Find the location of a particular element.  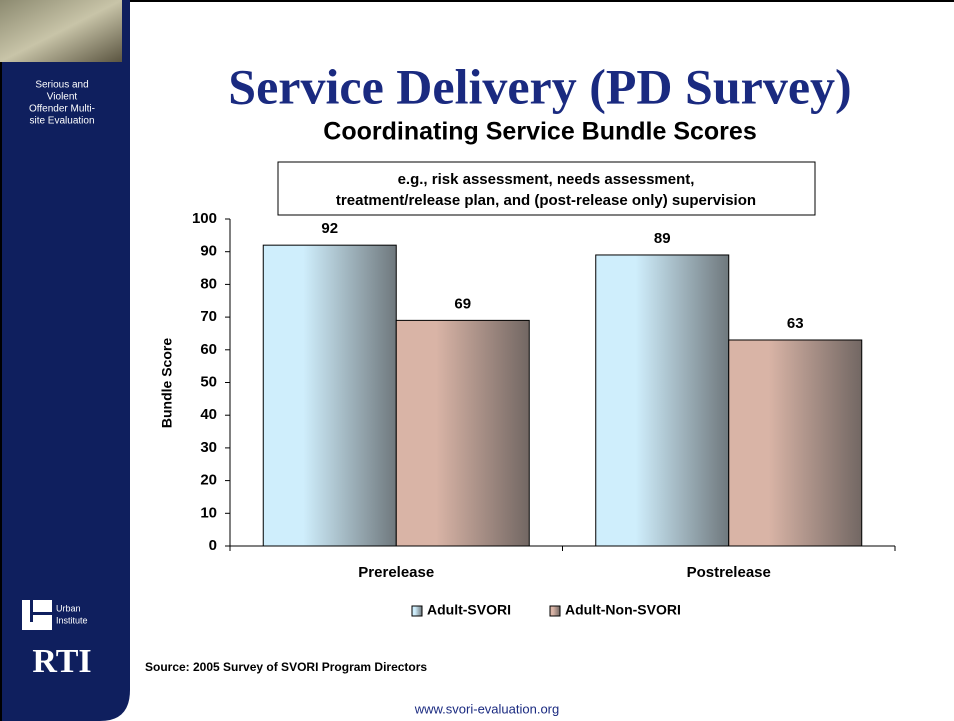

sidebar-text: Serious and is located at coordinates (61, 85).